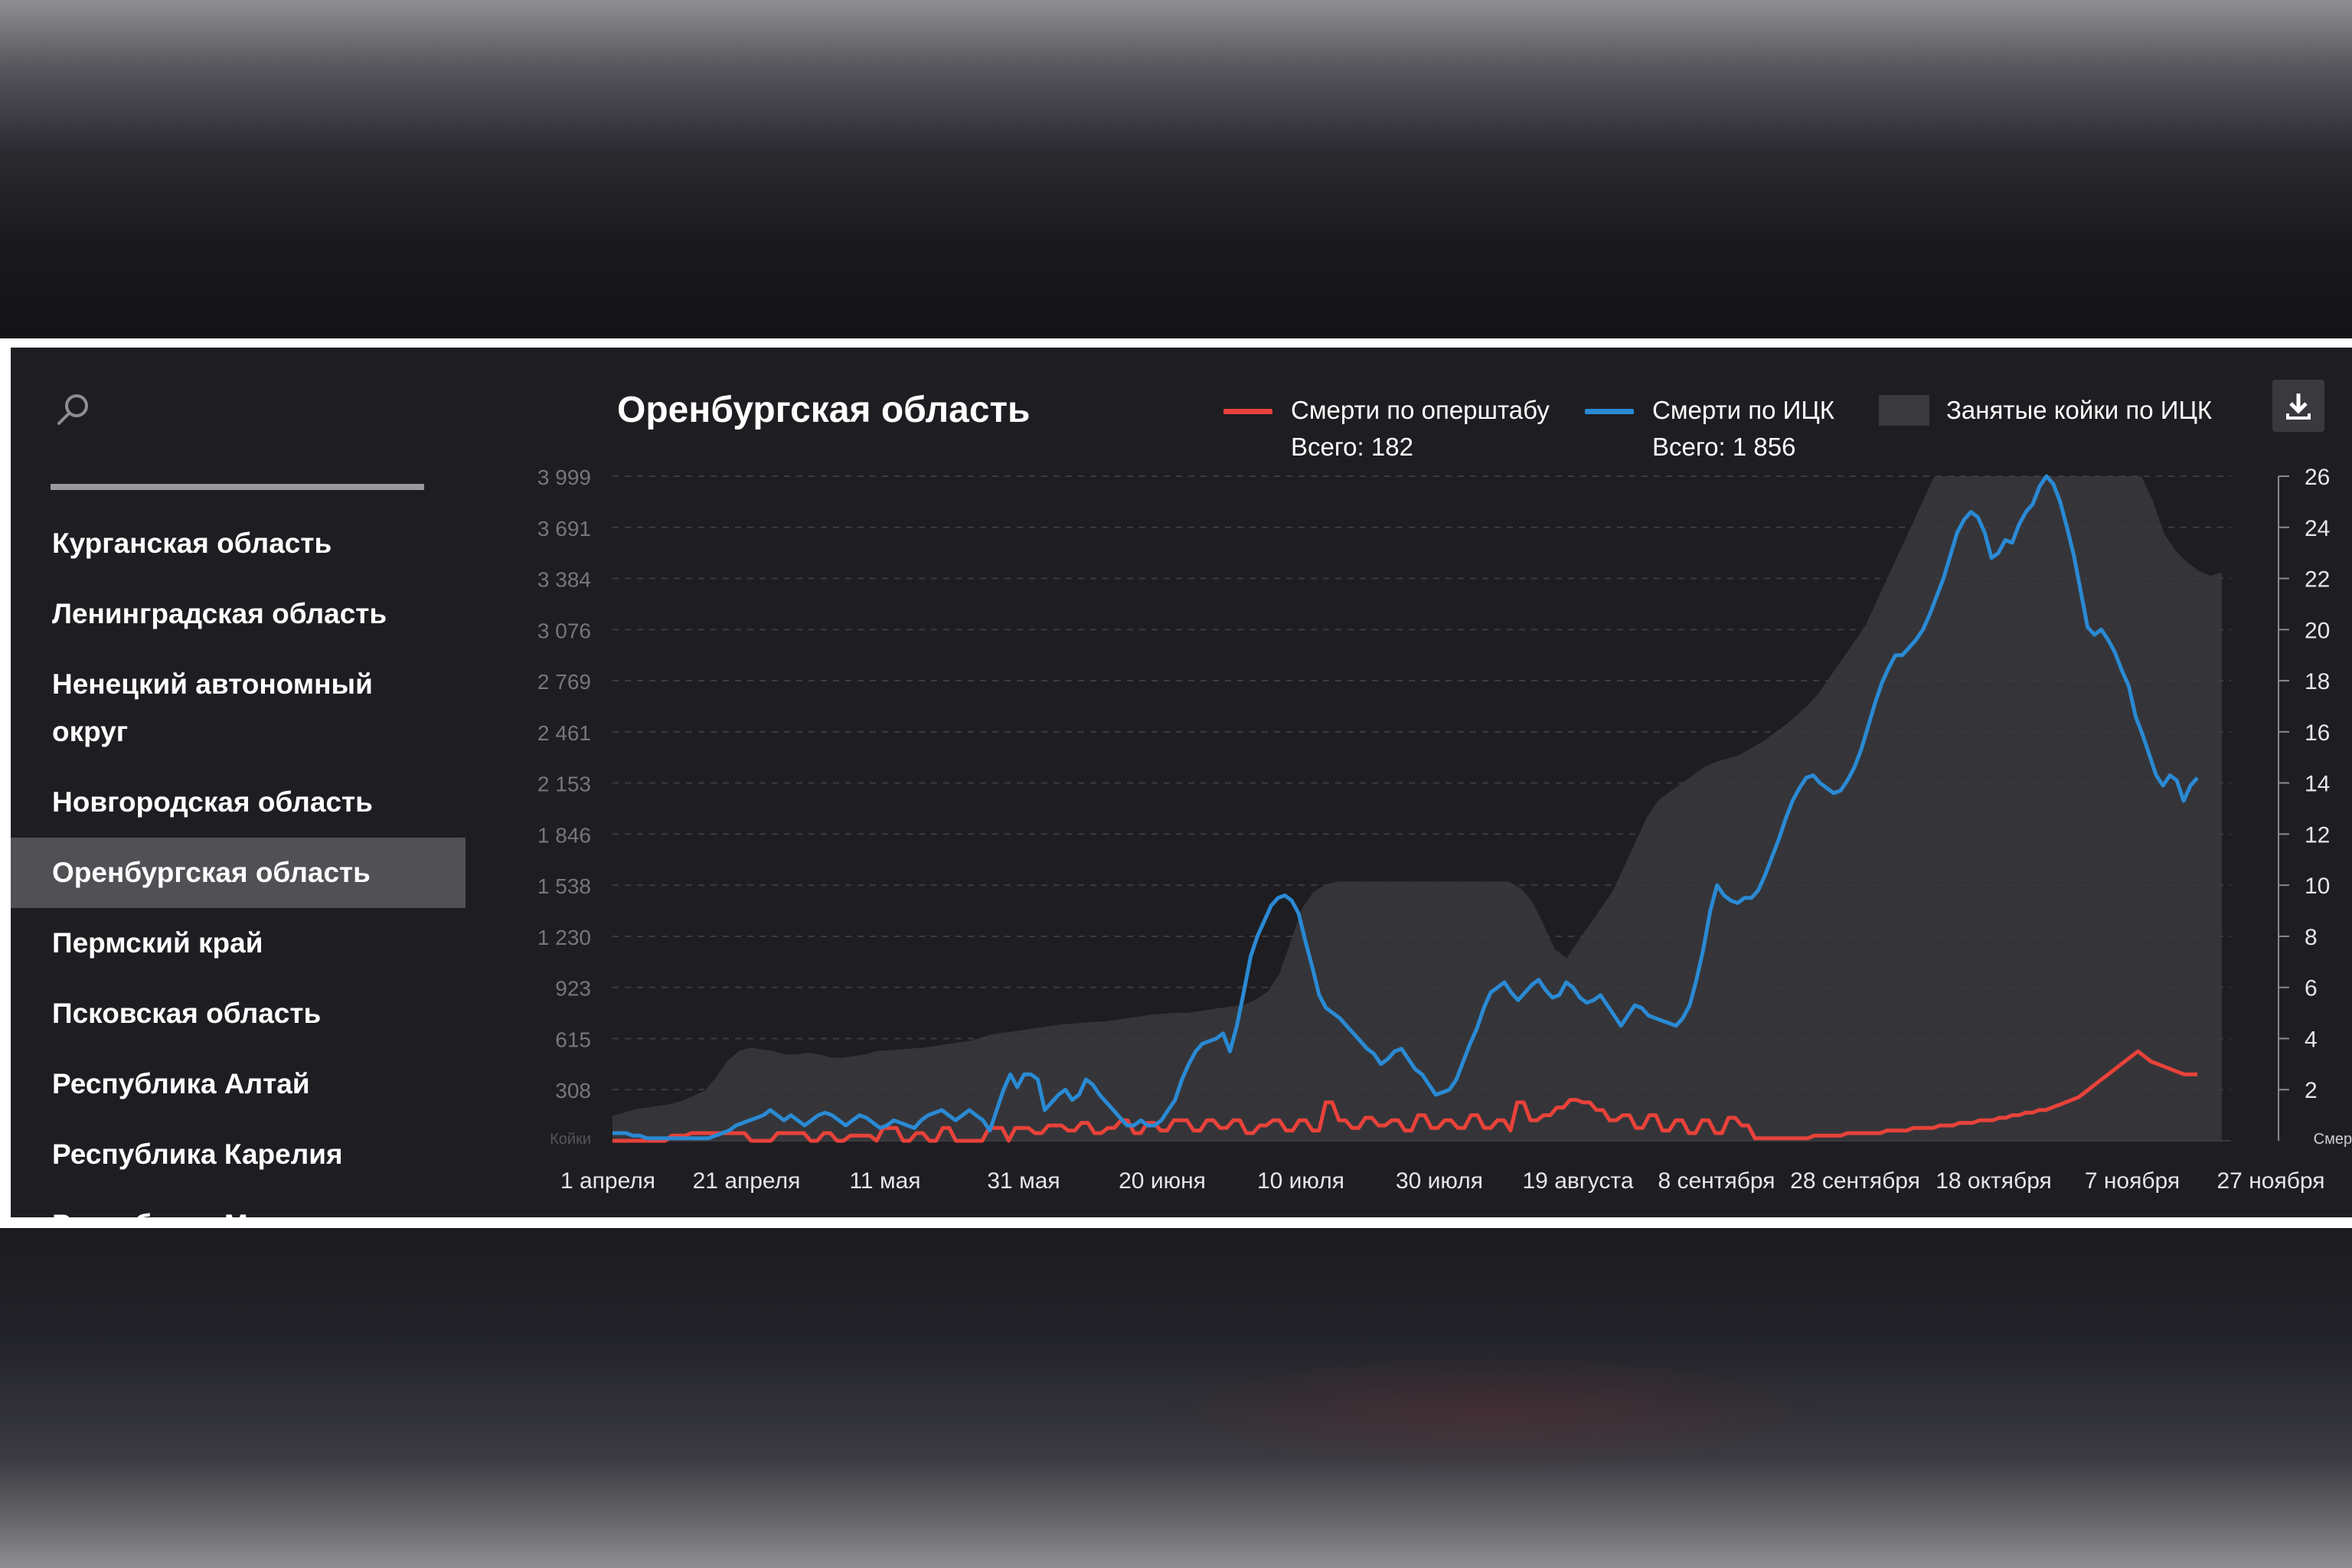 Image resolution: width=2352 pixels, height=1568 pixels. Describe the element at coordinates (1439, 1181) in the screenshot. I see `x-tick-label: 30 июля` at that location.